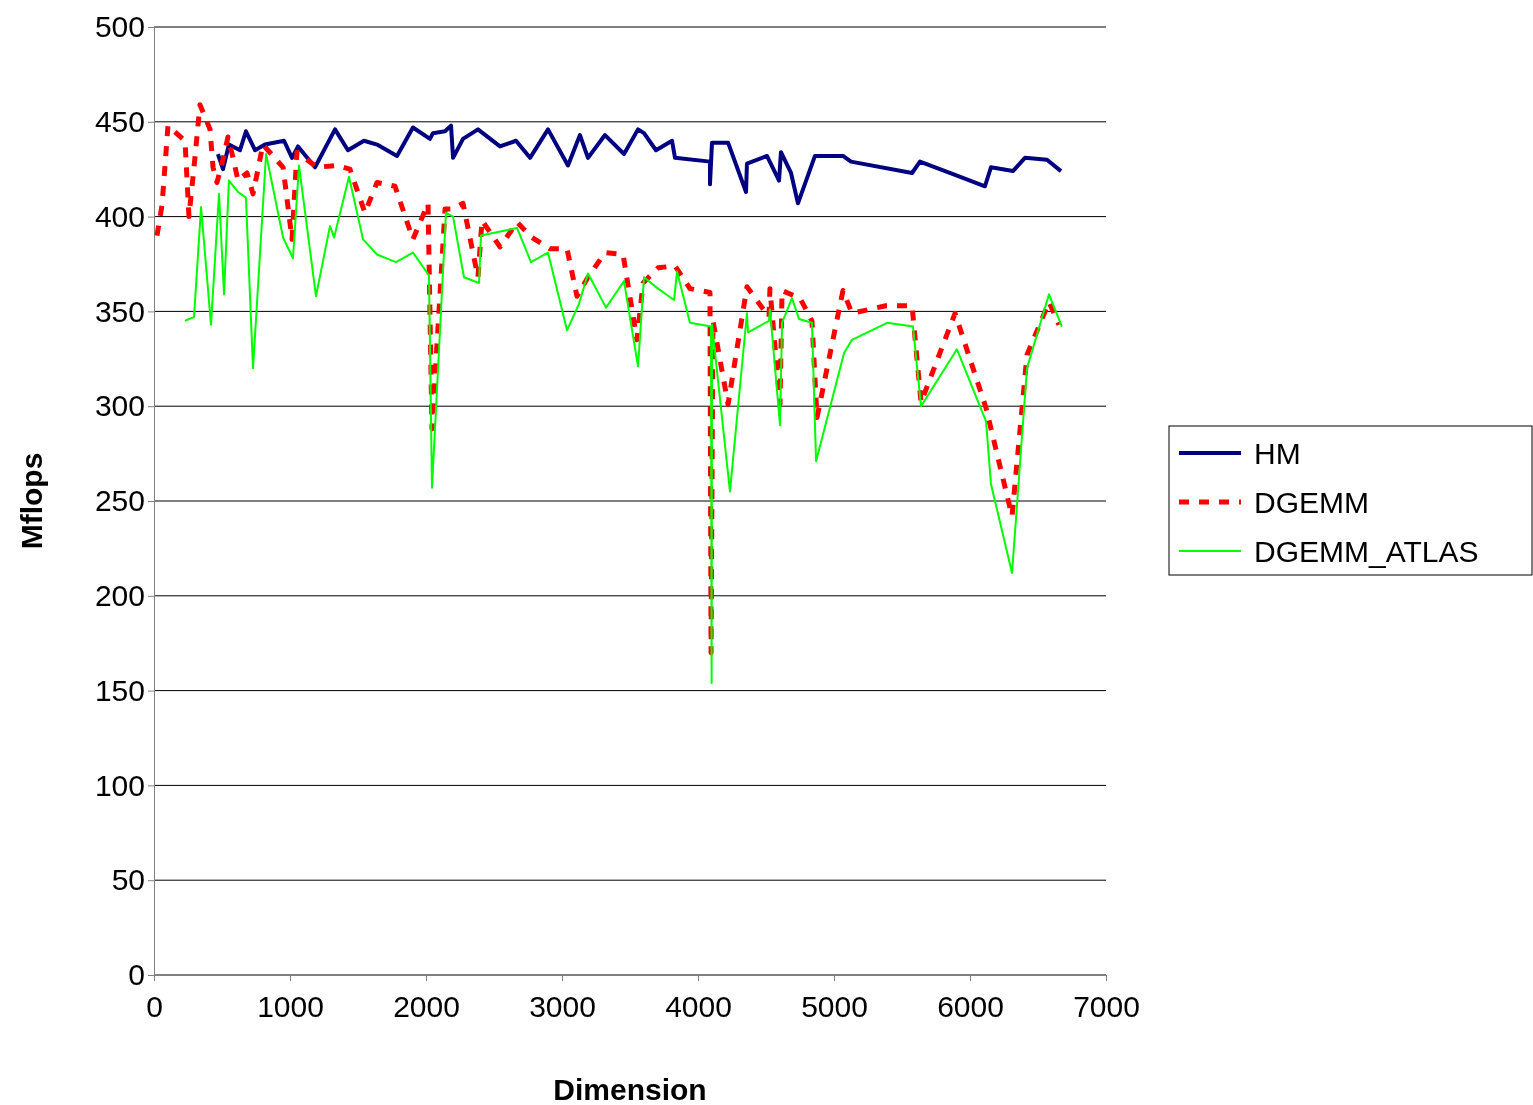 Image resolution: width=1533 pixels, height=1105 pixels. Describe the element at coordinates (1277, 453) in the screenshot. I see `legend-label: HM` at that location.